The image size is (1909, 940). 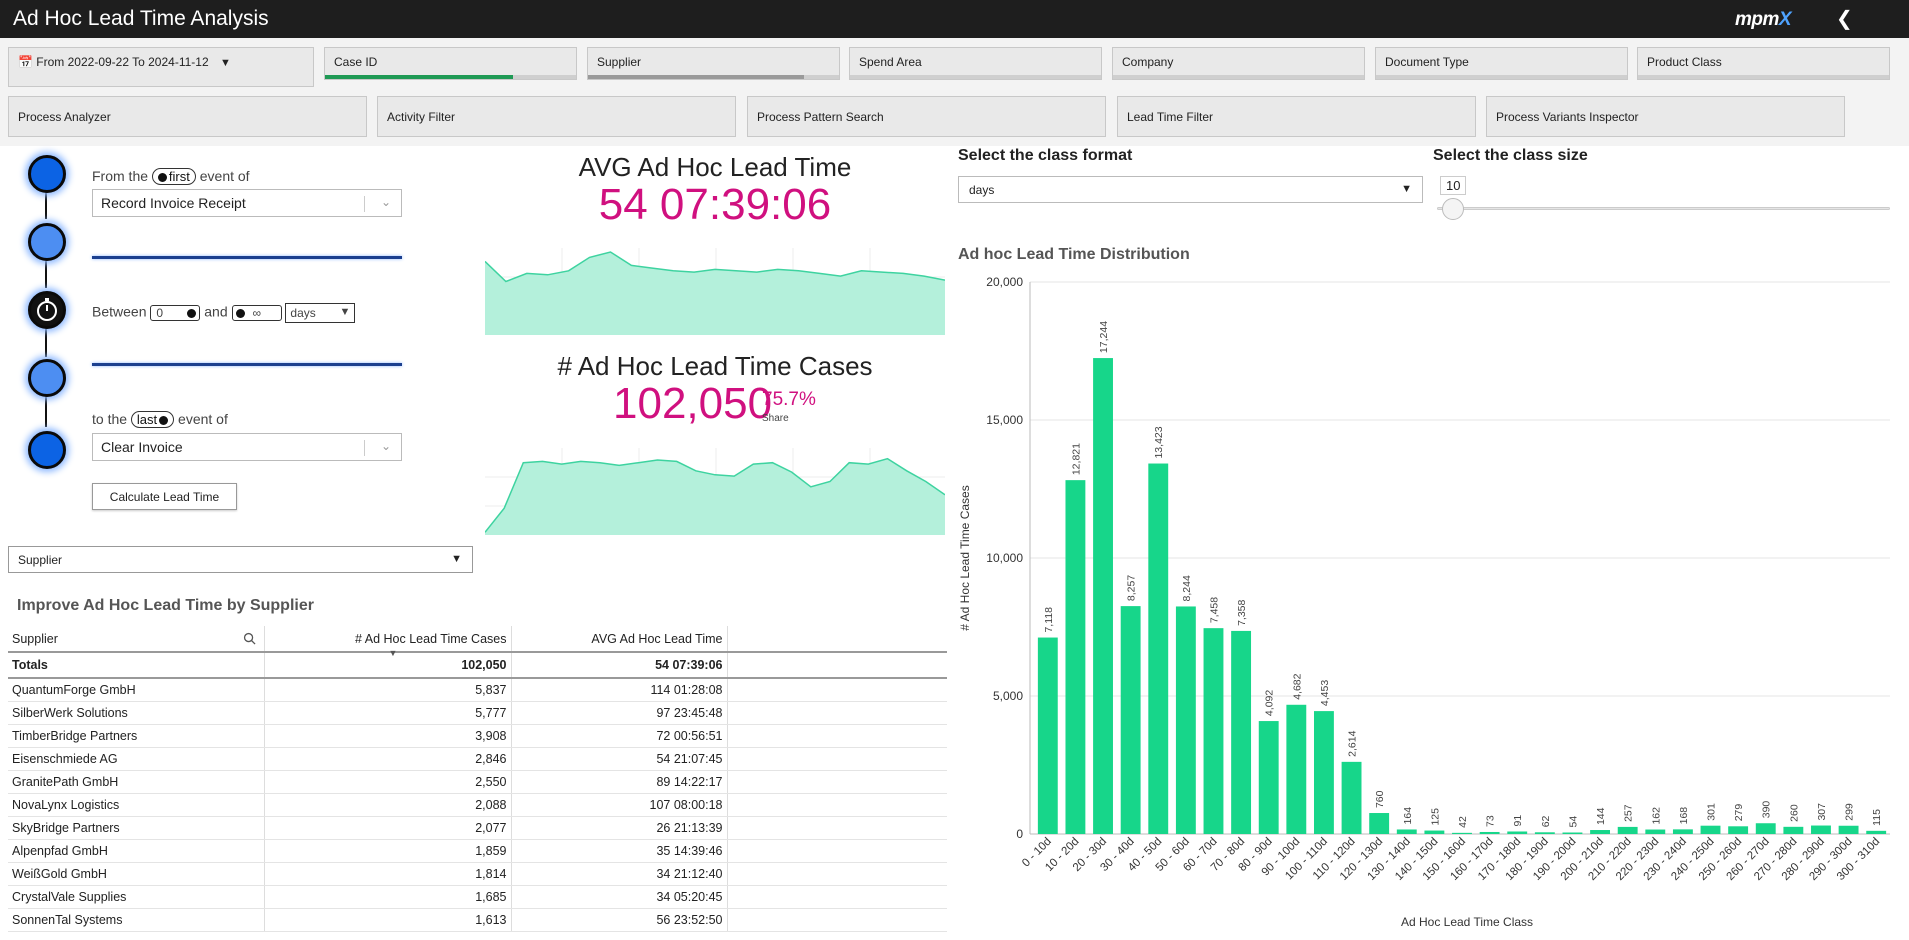 What do you see at coordinates (173, 176) in the screenshot?
I see `first-occurrence-toggle: first` at bounding box center [173, 176].